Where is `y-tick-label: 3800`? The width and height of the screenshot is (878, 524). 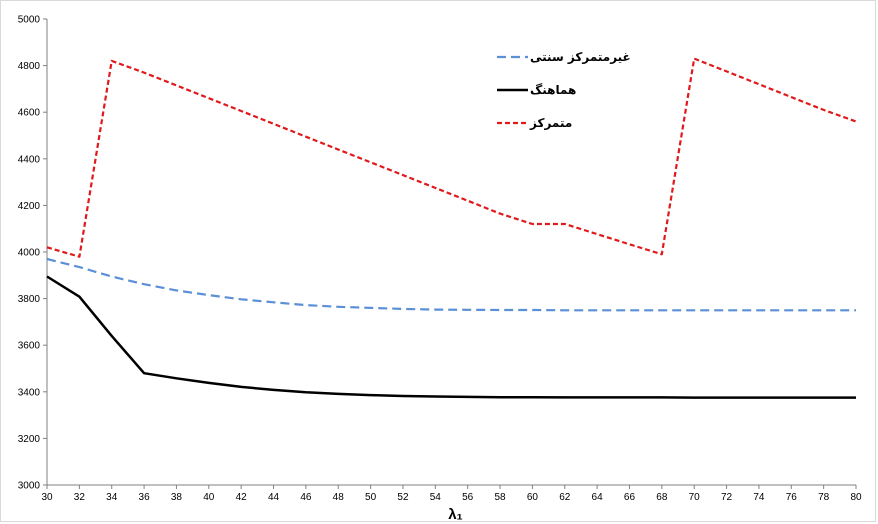 y-tick-label: 3800 is located at coordinates (29, 299).